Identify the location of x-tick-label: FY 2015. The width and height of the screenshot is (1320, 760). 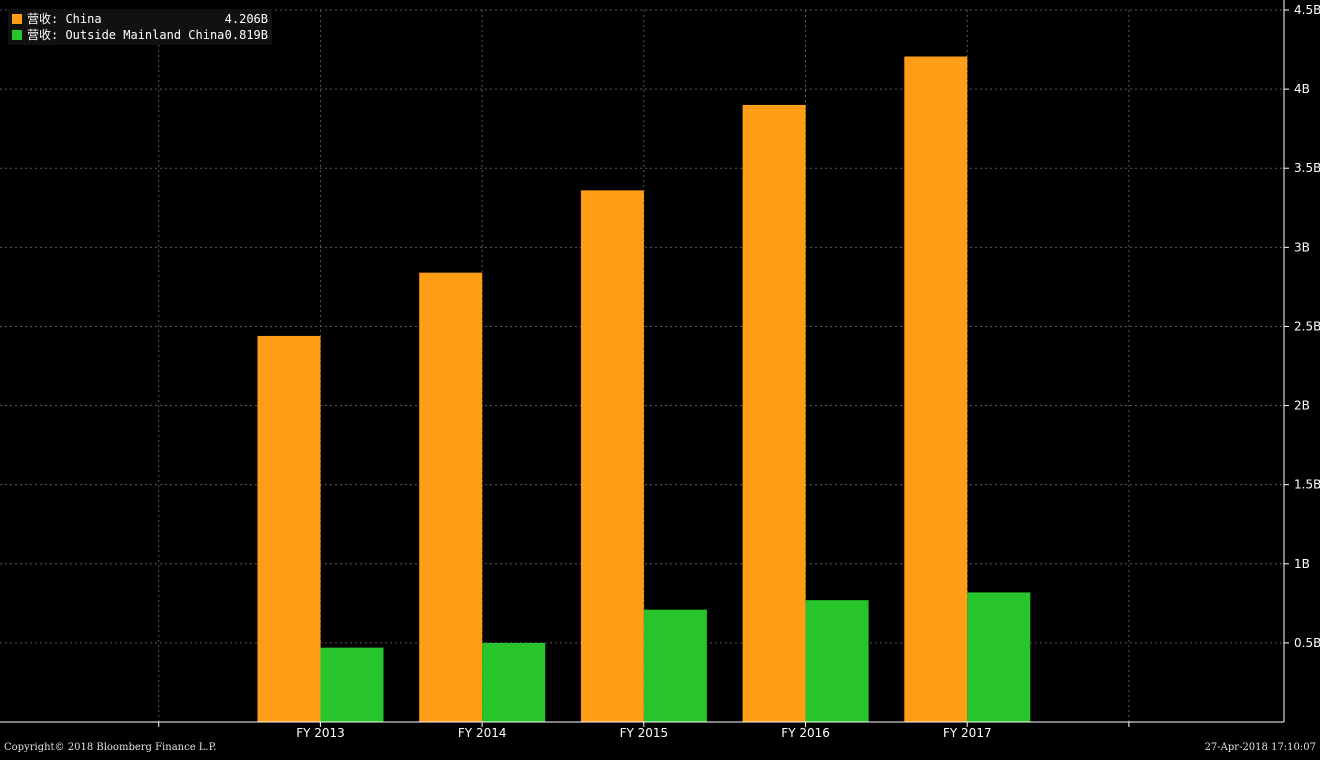
(644, 733).